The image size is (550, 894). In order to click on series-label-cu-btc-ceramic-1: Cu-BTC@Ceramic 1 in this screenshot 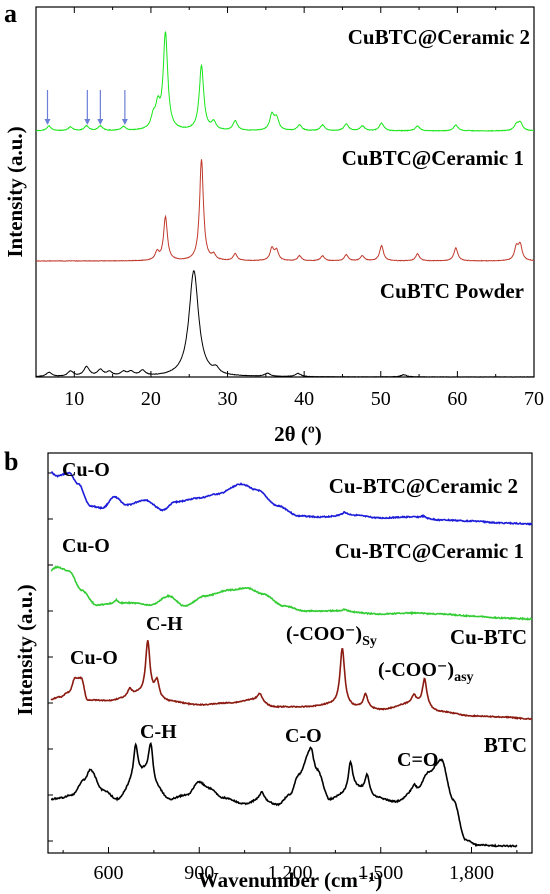, I will do `click(429, 551)`.